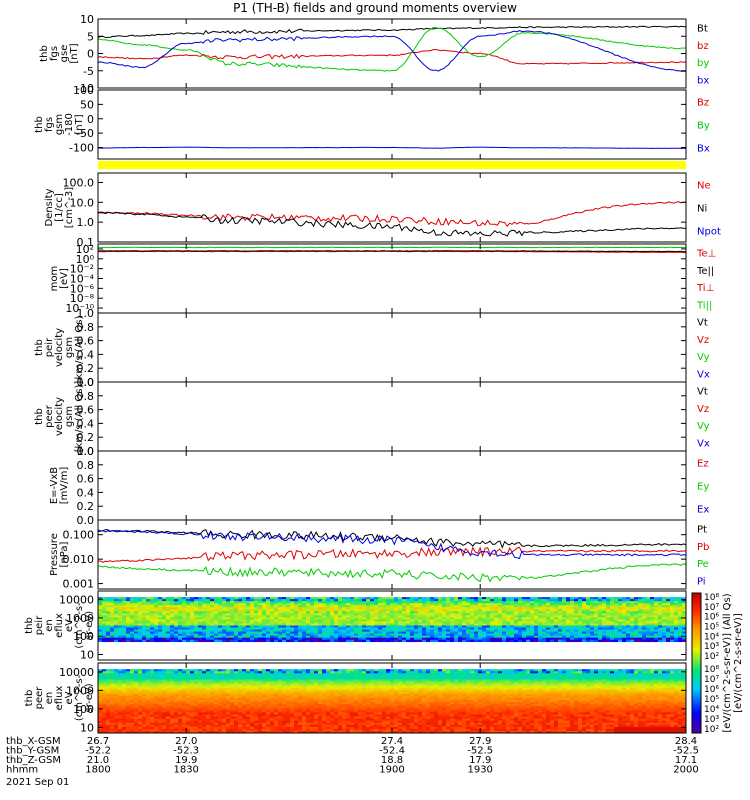  Describe the element at coordinates (86, 492) in the screenshot. I see `ytick-p7-3: 0.4` at that location.